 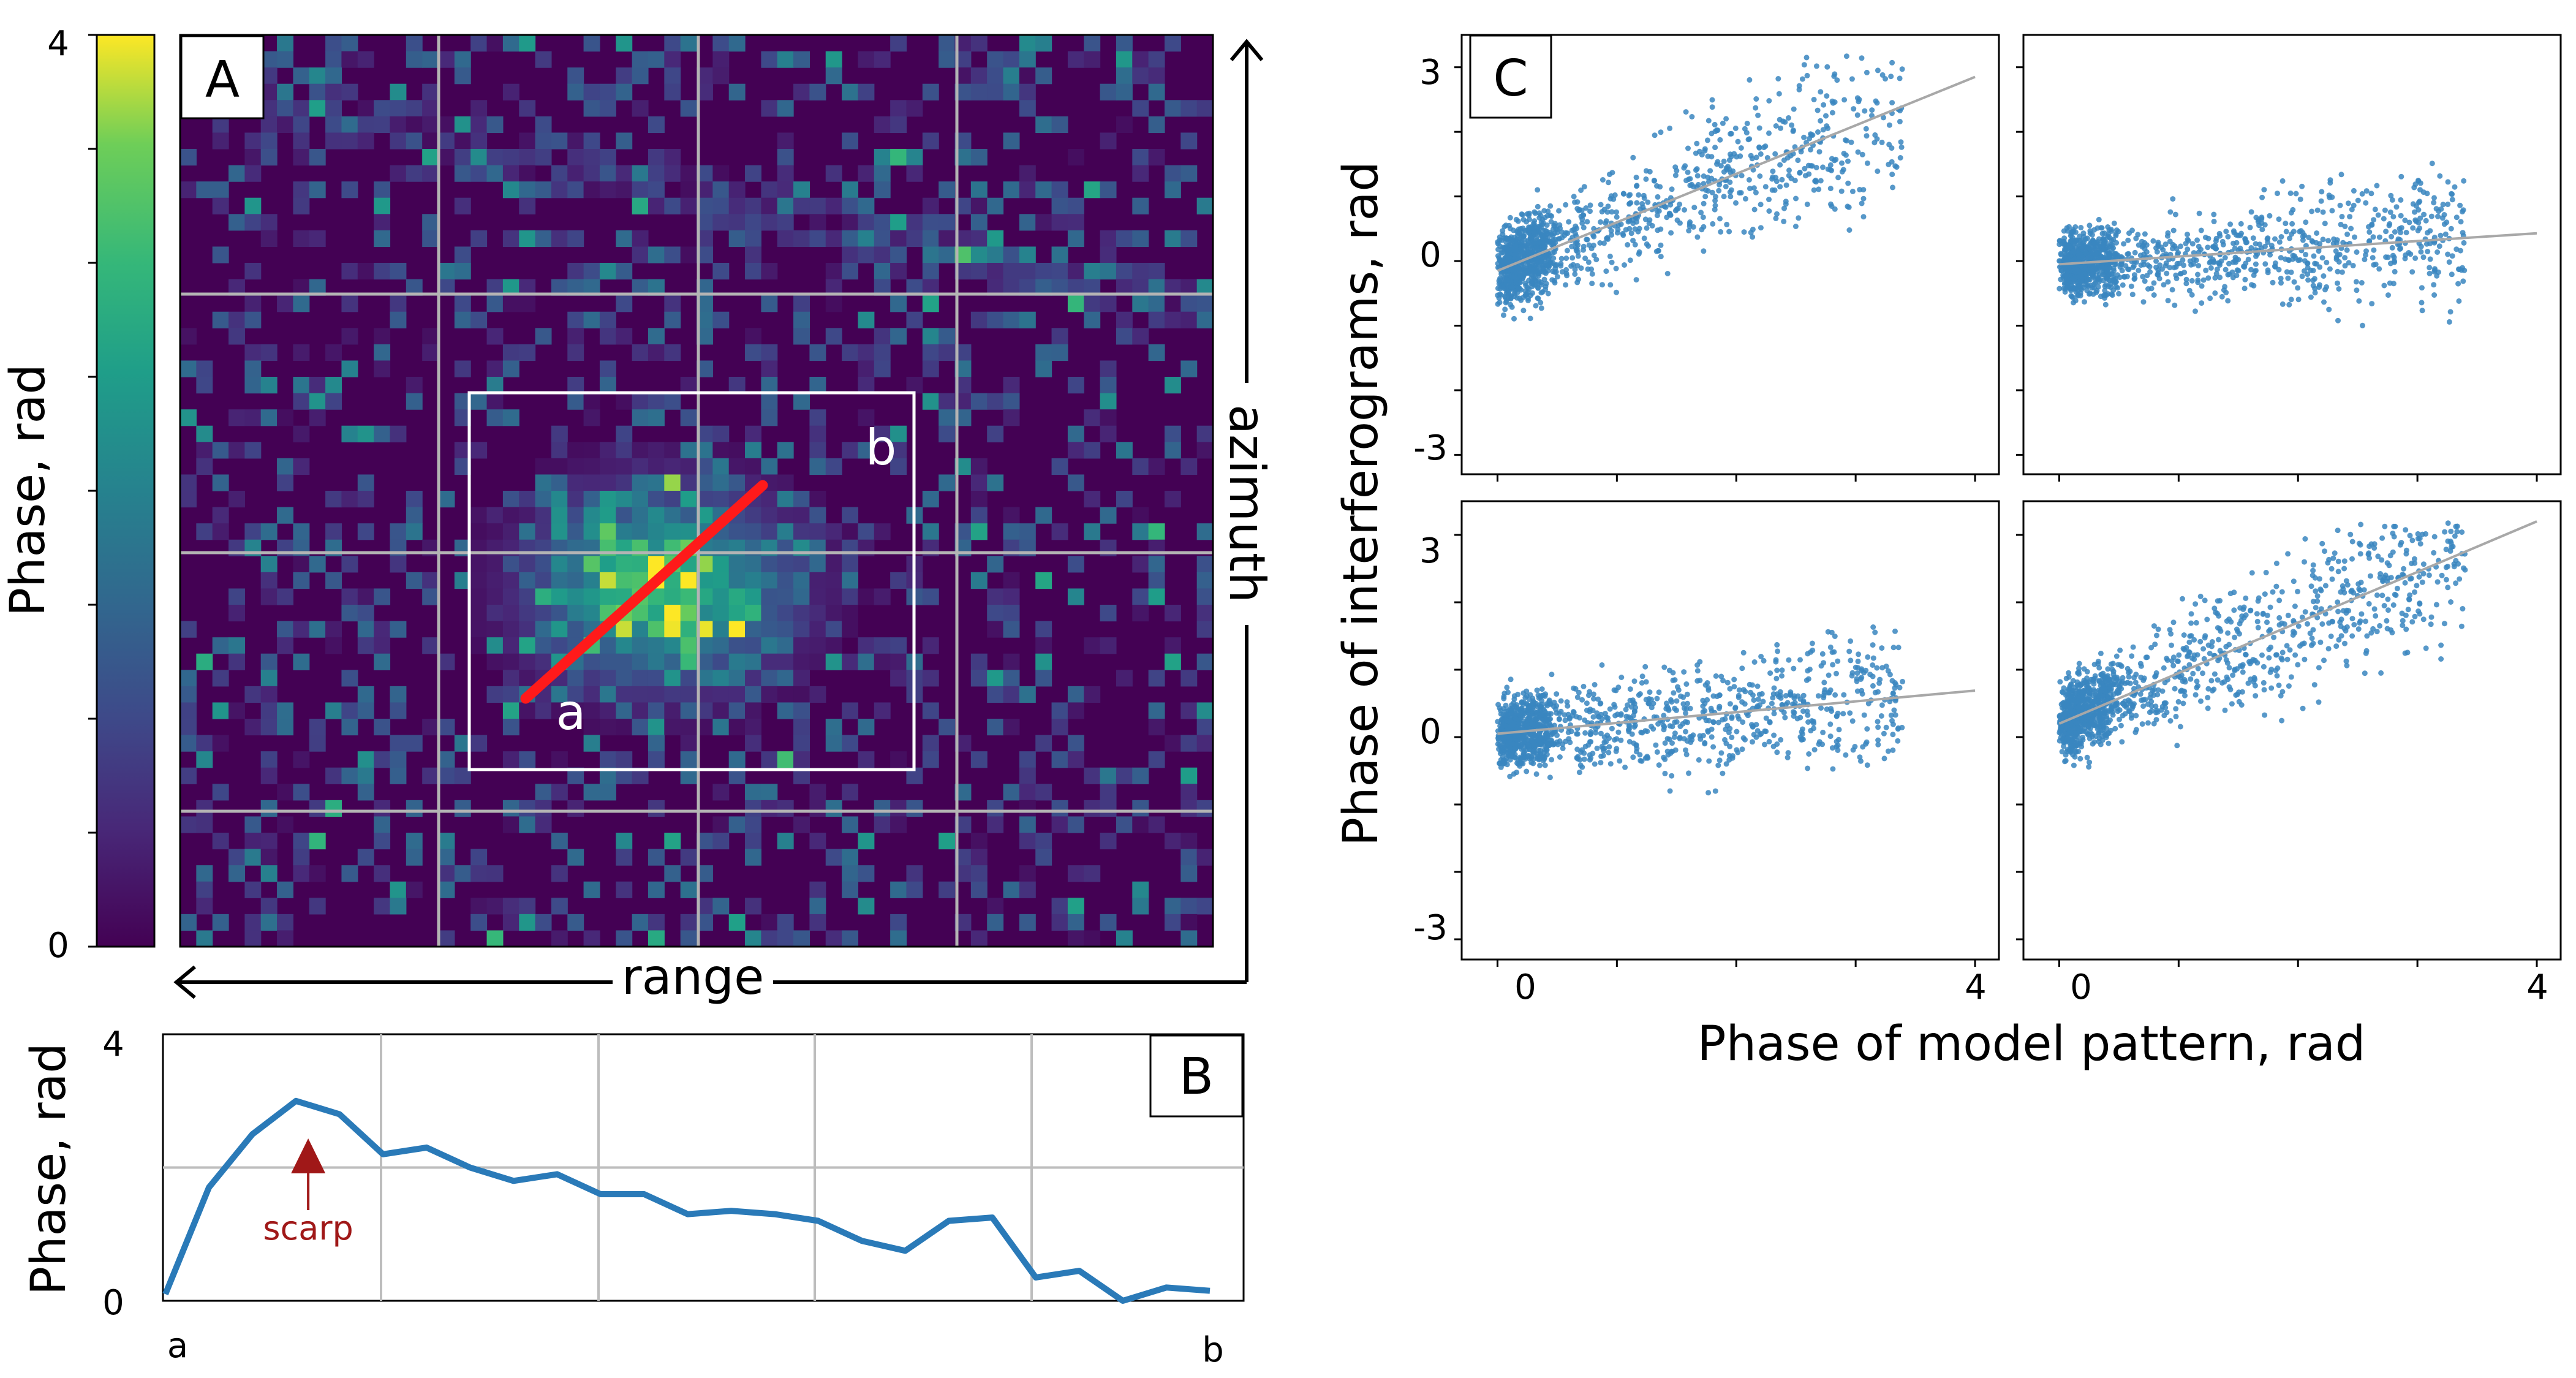 I want to click on range-label: range, so click(x=693, y=977).